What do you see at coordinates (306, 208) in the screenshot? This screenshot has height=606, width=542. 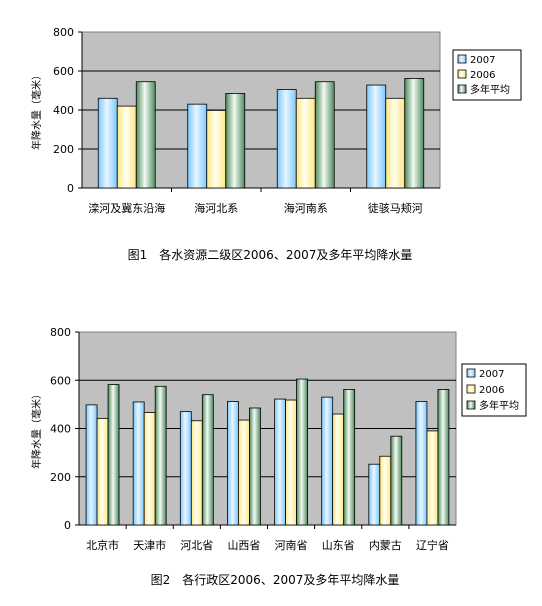 I see `x-category-label: 海河南系` at bounding box center [306, 208].